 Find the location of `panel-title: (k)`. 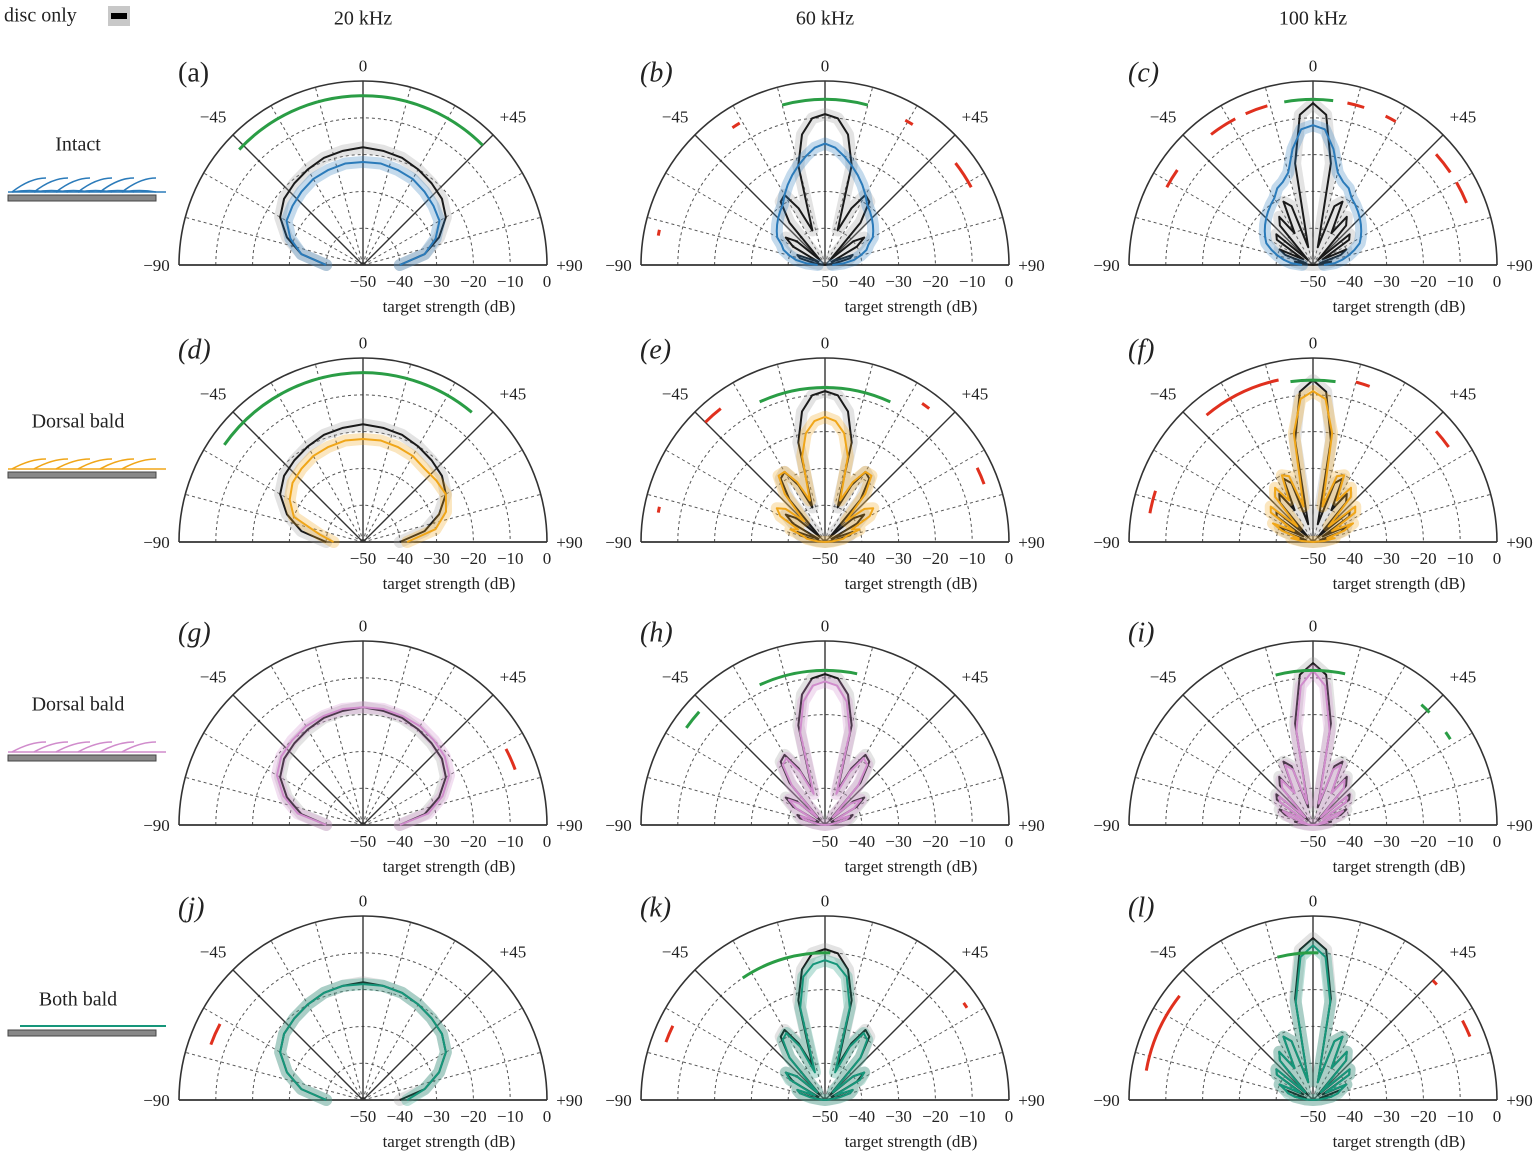

panel-title: (k) is located at coordinates (655, 907).